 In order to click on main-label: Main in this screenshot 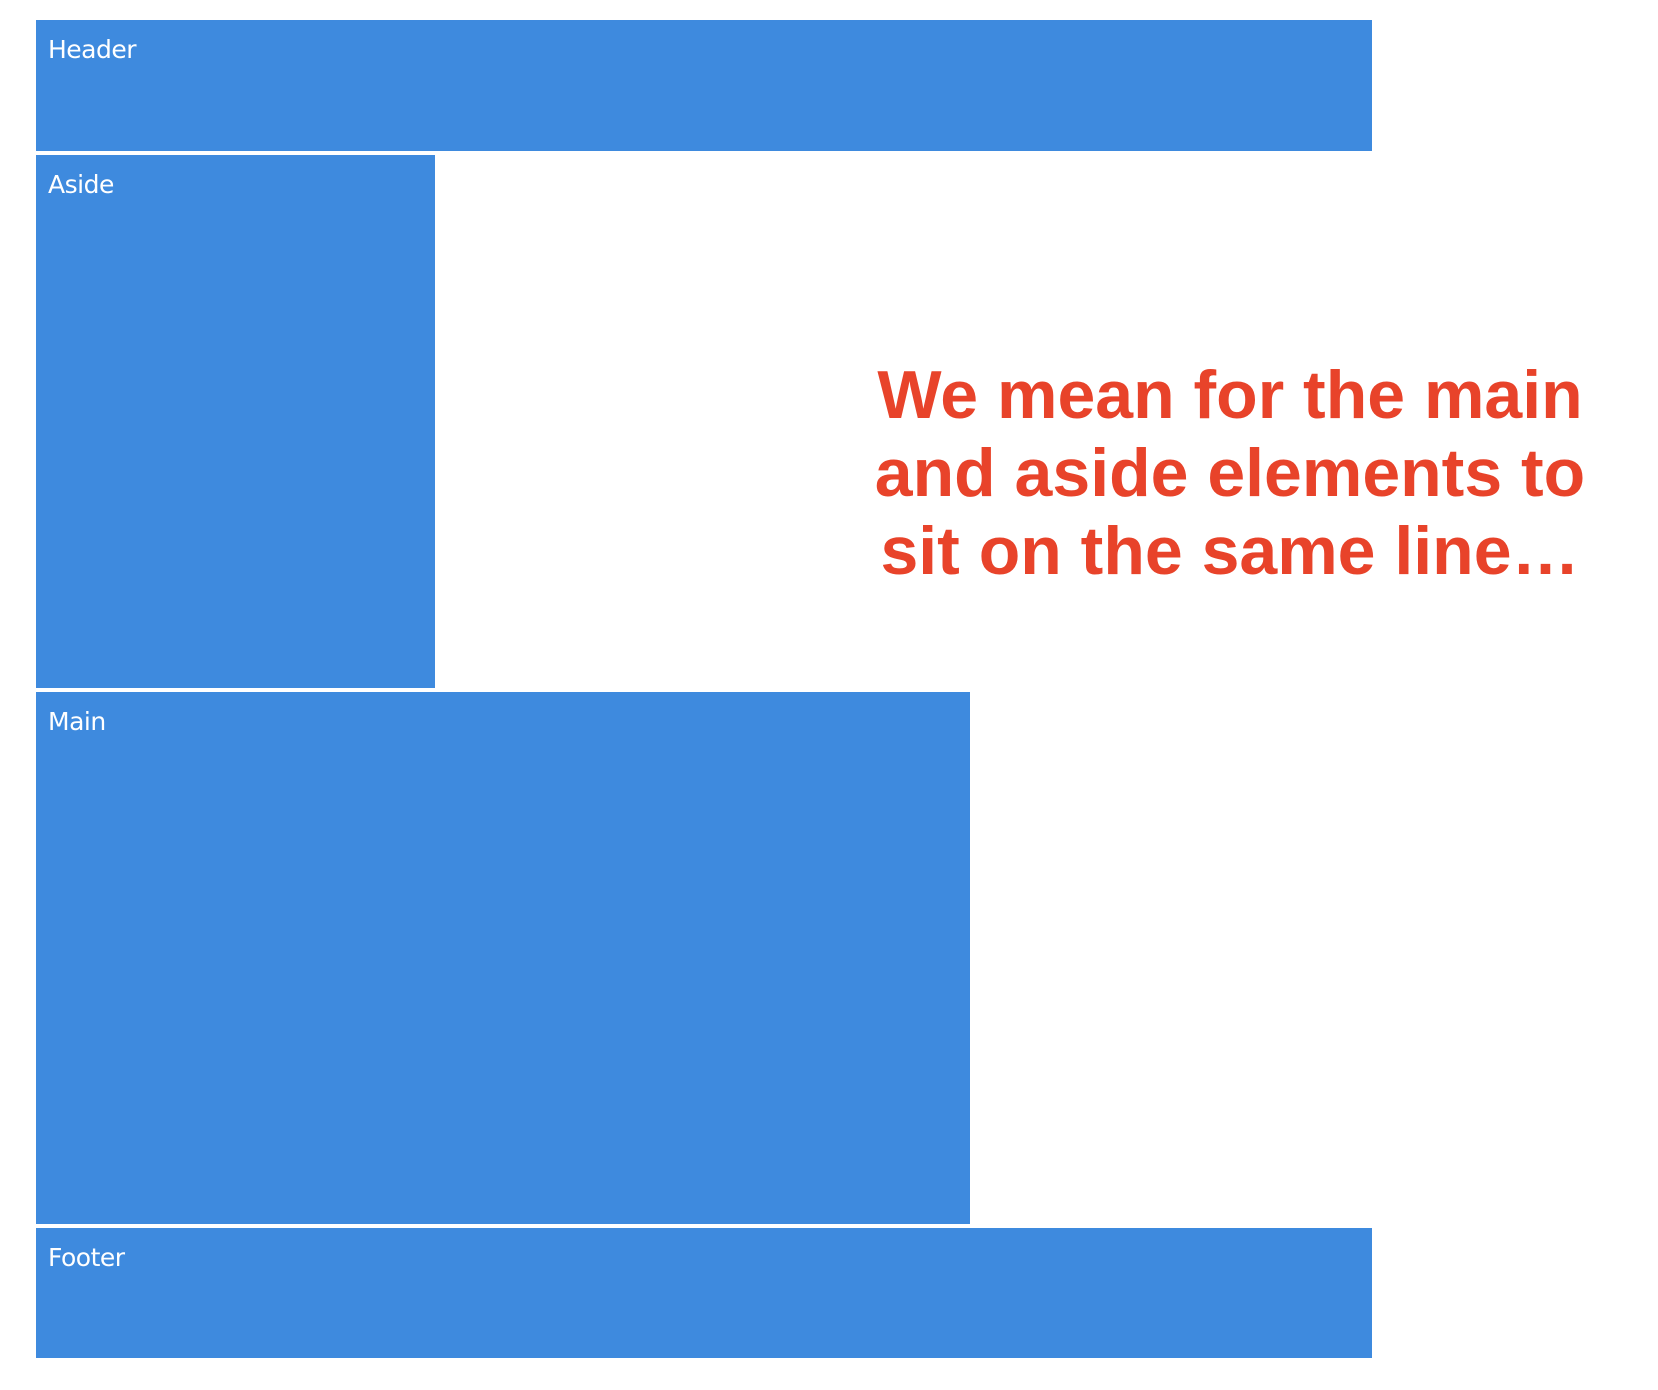, I will do `click(77, 721)`.